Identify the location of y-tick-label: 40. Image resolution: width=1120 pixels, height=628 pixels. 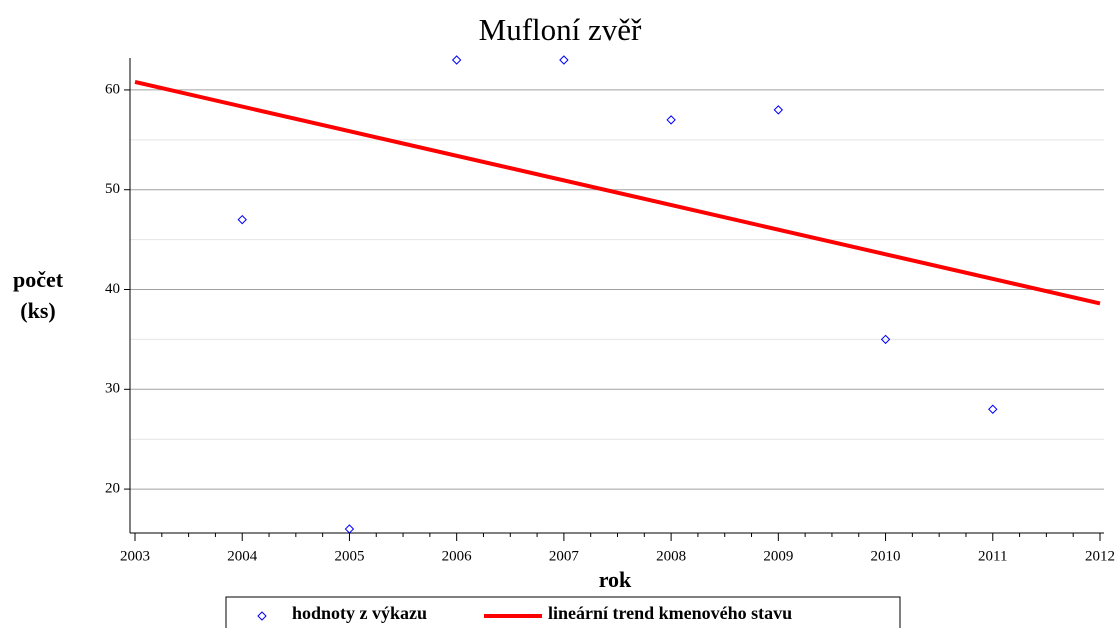
(112, 289).